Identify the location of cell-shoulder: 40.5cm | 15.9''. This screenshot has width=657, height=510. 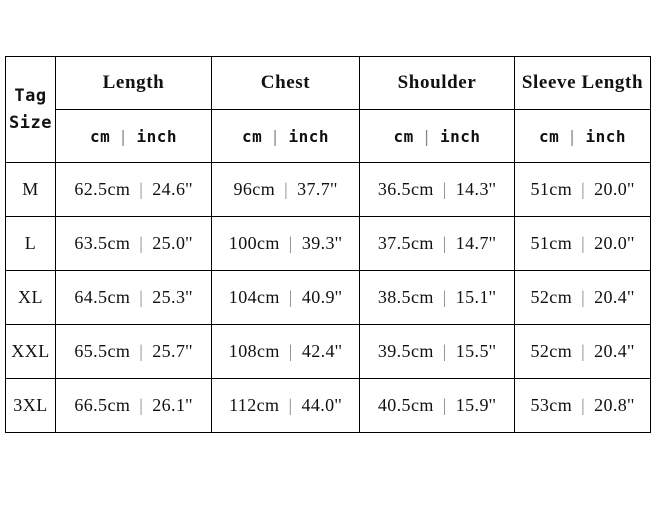
(437, 405).